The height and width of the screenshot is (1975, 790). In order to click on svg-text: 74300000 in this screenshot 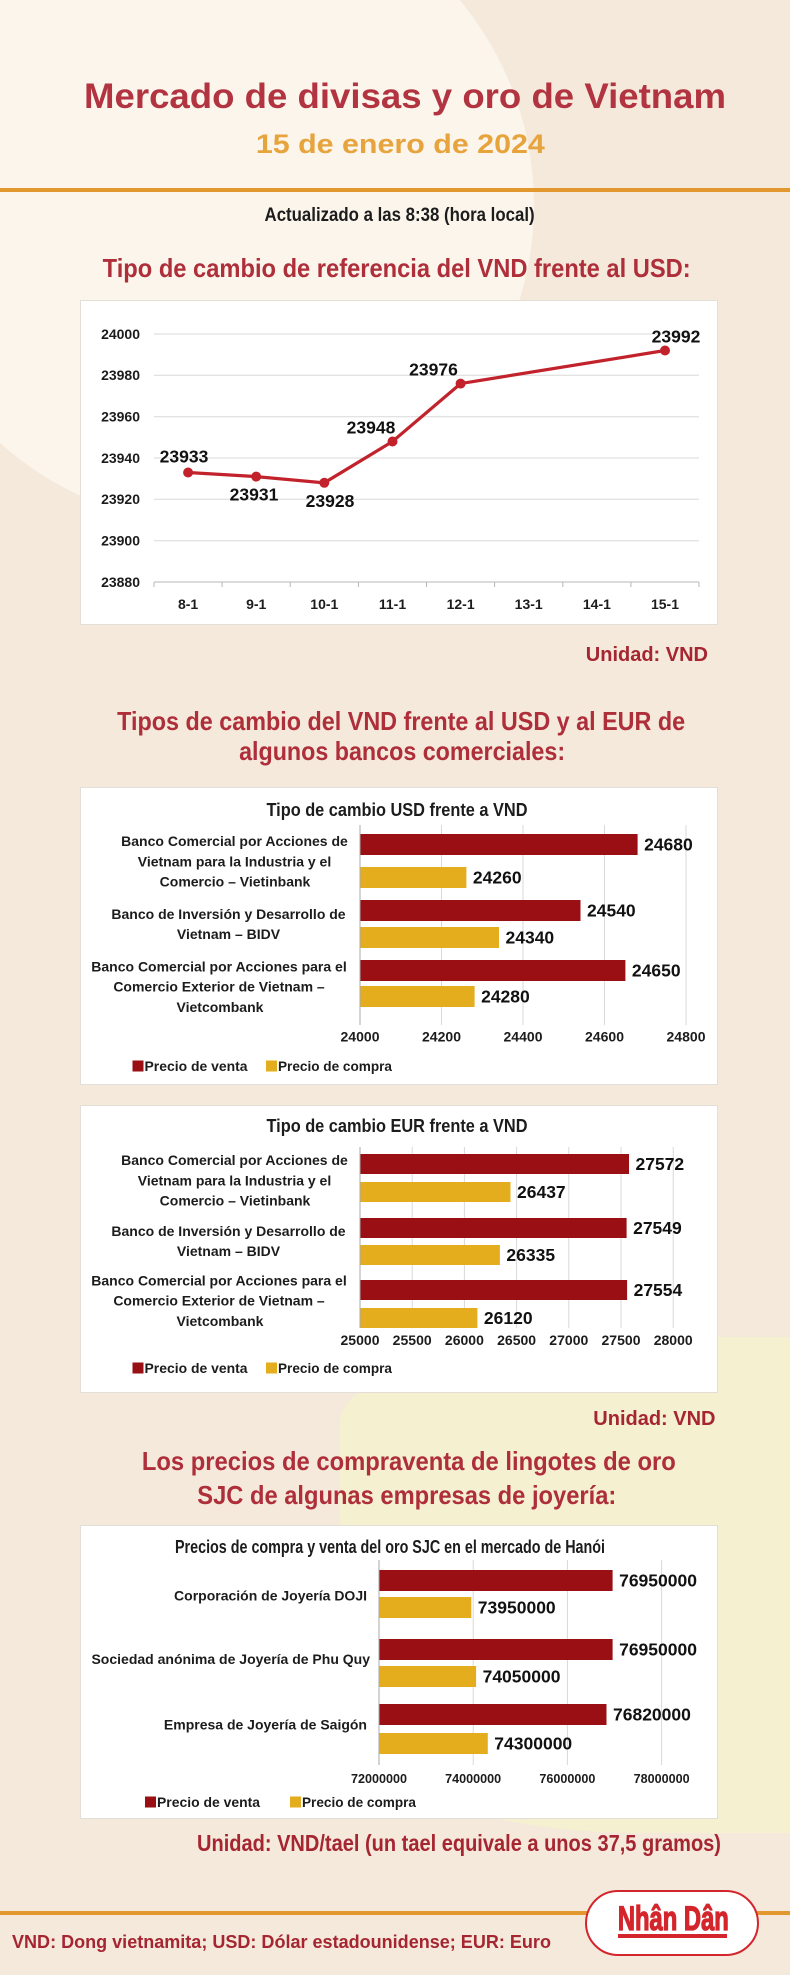, I will do `click(533, 1744)`.